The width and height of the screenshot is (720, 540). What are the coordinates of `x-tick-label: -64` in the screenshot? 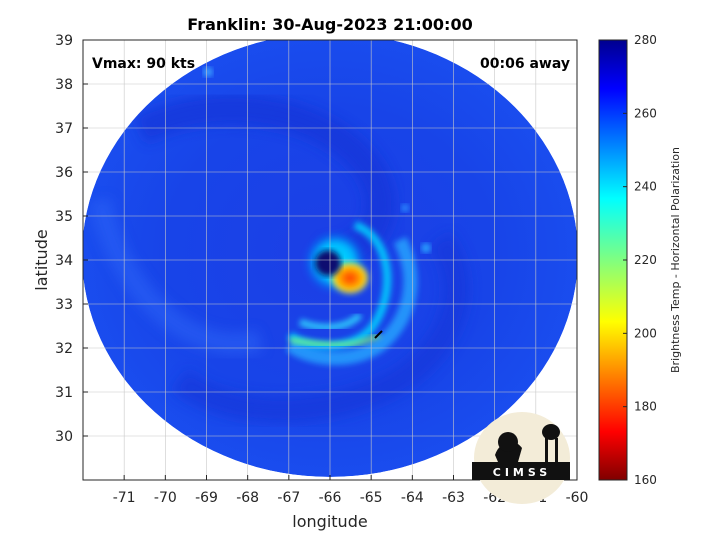 It's located at (412, 498).